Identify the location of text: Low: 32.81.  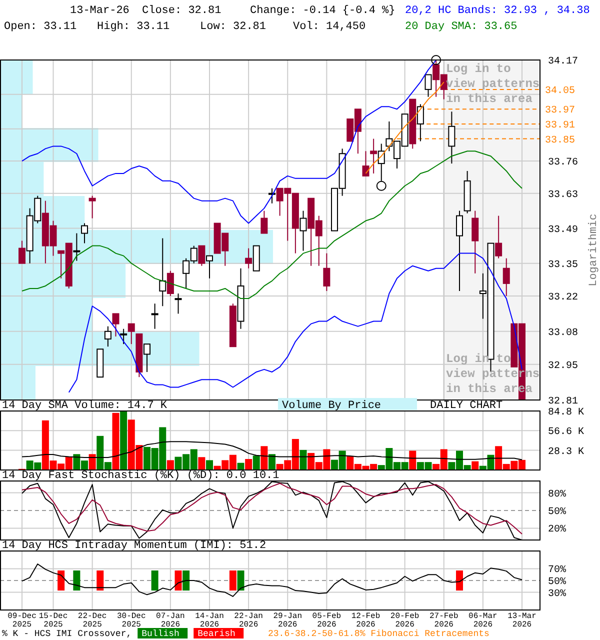
(233, 27).